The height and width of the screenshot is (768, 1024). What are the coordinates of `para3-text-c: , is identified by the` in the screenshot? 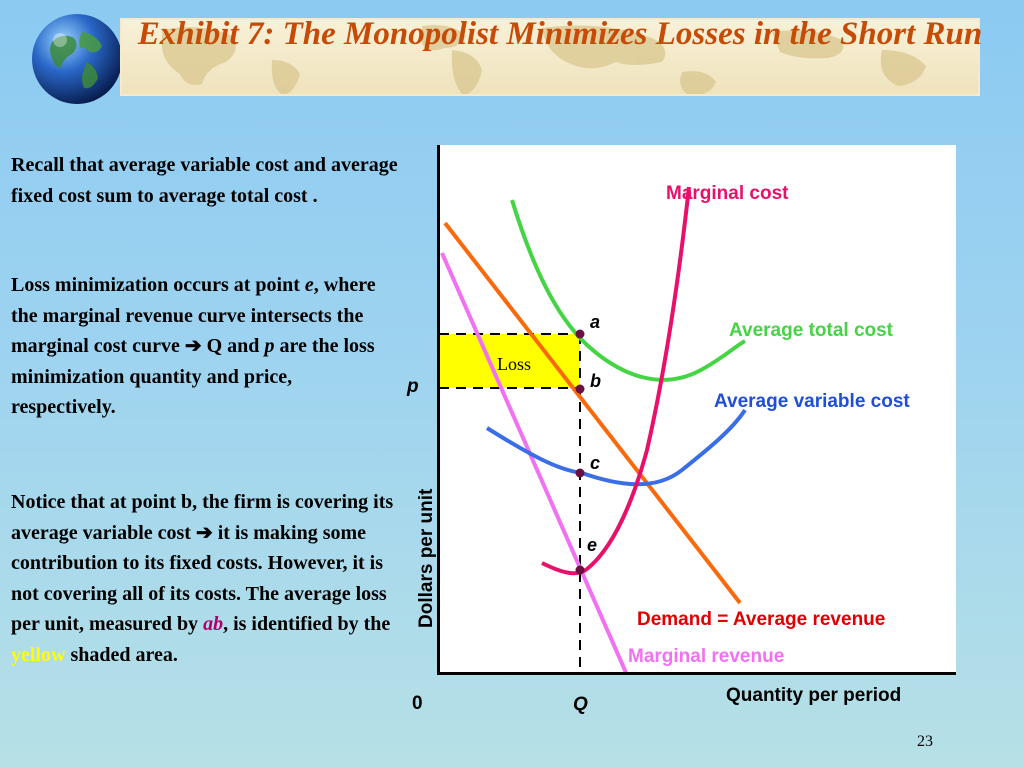 It's located at (307, 624).